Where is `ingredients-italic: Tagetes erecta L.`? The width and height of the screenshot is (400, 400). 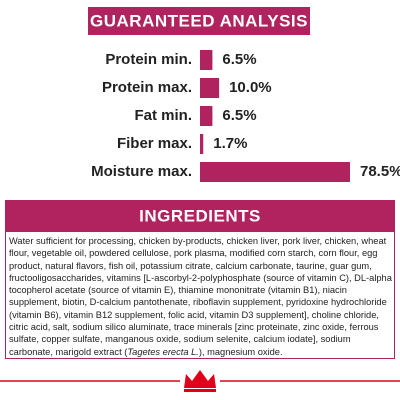 ingredients-italic: Tagetes erecta L. is located at coordinates (163, 351).